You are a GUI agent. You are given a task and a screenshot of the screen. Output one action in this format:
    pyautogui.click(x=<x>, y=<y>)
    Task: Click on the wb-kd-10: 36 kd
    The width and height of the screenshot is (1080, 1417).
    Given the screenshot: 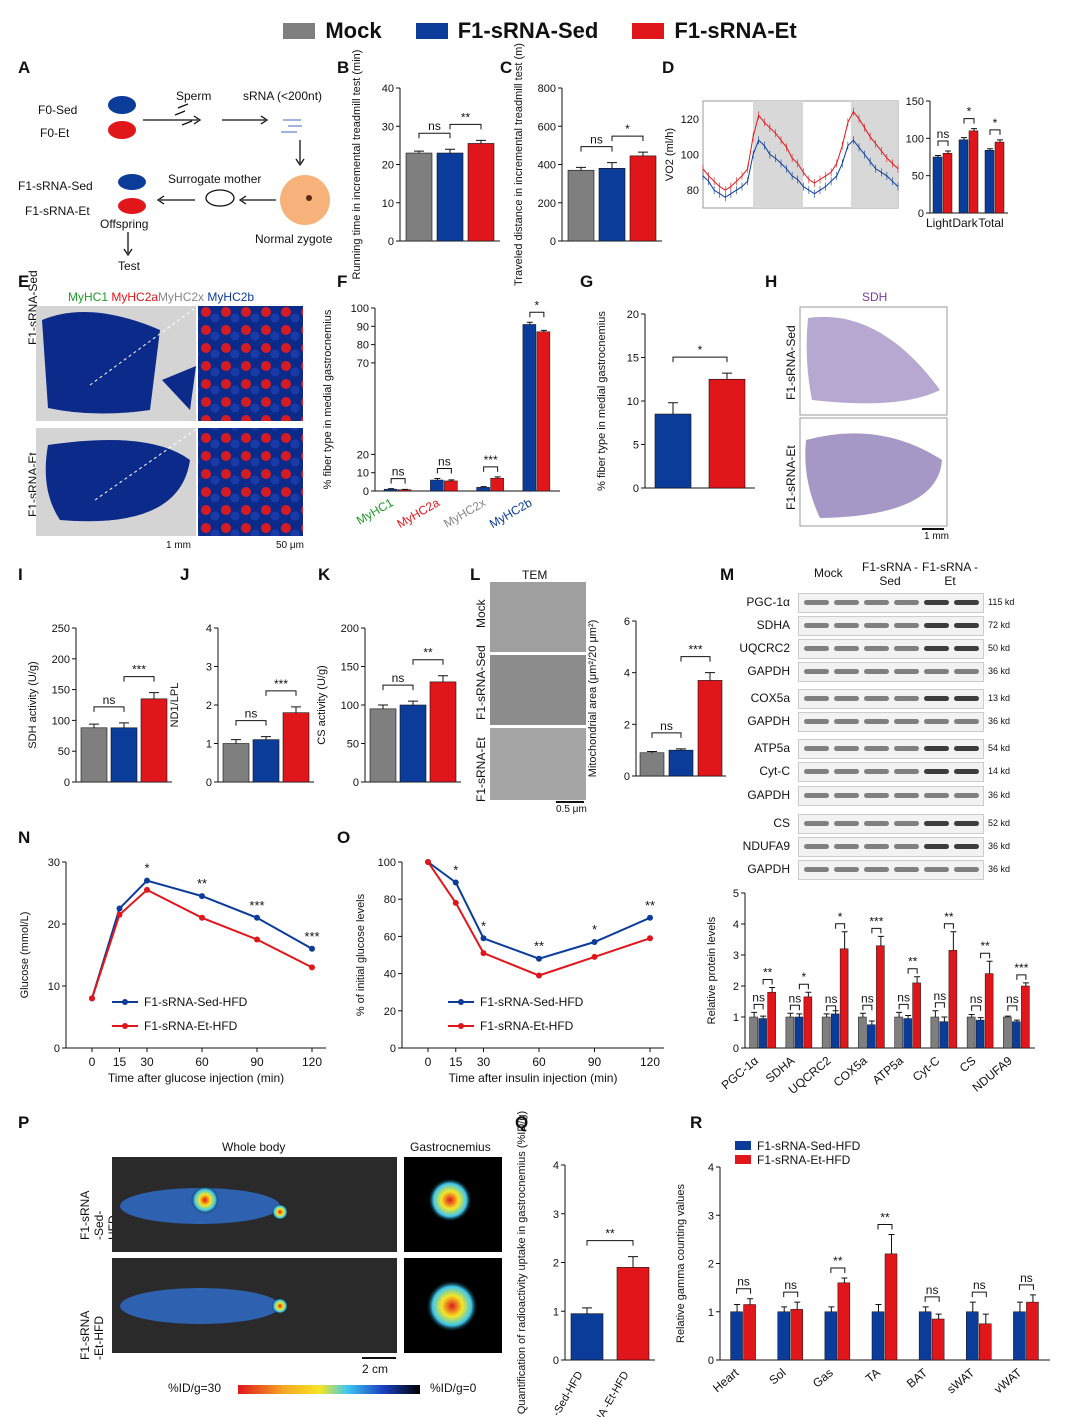 What is the action you would take?
    pyautogui.click(x=999, y=846)
    